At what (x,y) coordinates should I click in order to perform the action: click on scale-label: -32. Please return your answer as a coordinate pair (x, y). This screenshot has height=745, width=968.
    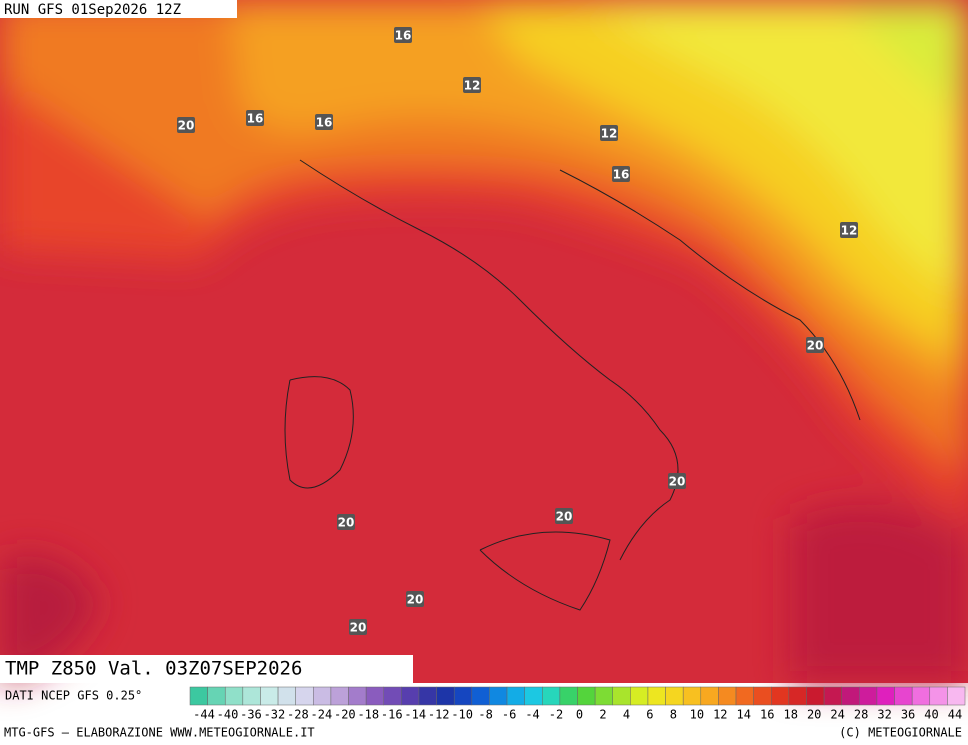
    Looking at the image, I should click on (275, 715).